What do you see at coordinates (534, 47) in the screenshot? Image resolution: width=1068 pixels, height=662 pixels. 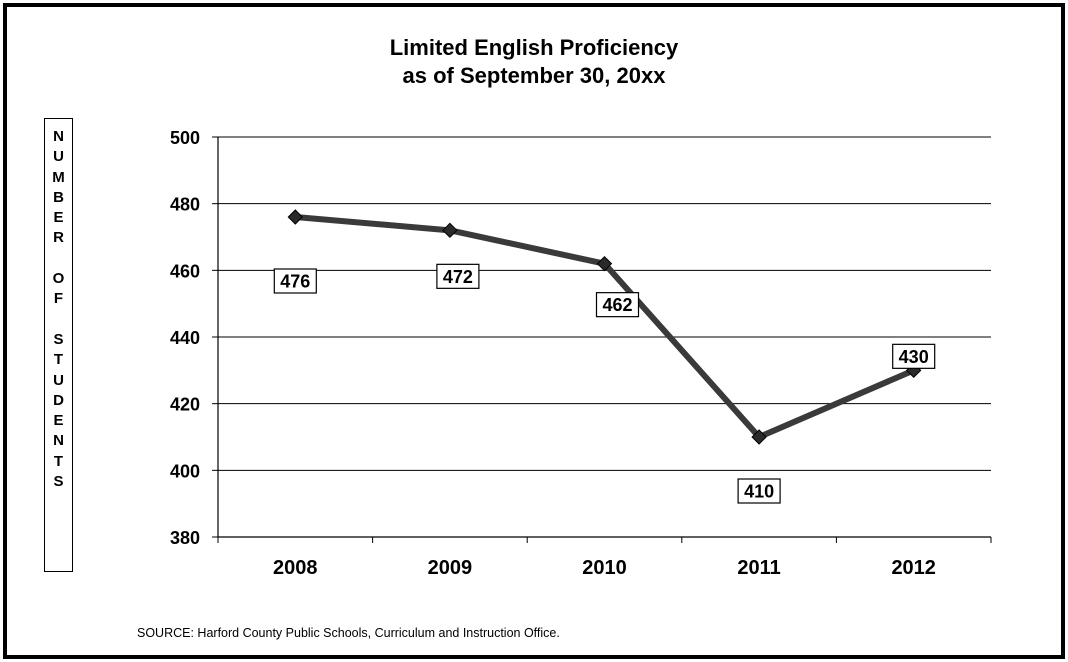 I see `chart-title-line-1: Limited English Proficiency` at bounding box center [534, 47].